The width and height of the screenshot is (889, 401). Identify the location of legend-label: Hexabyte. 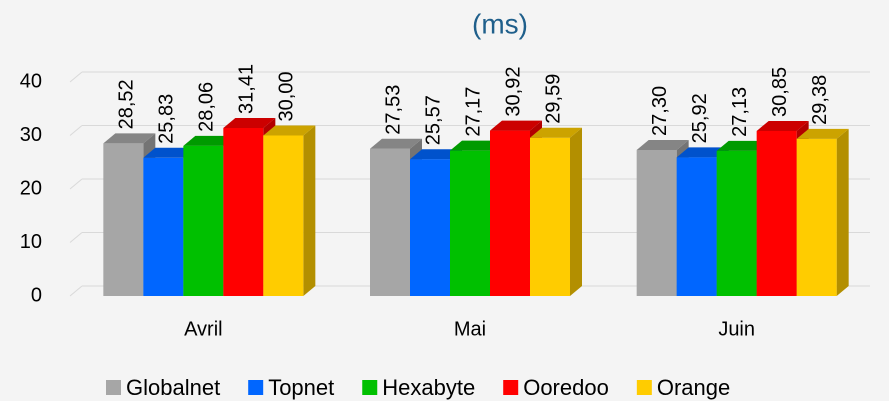
(428, 387).